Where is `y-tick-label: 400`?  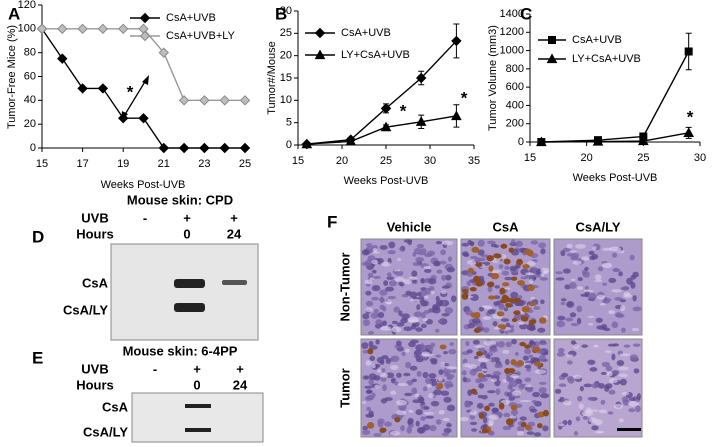
y-tick-label: 400 is located at coordinates (515, 105).